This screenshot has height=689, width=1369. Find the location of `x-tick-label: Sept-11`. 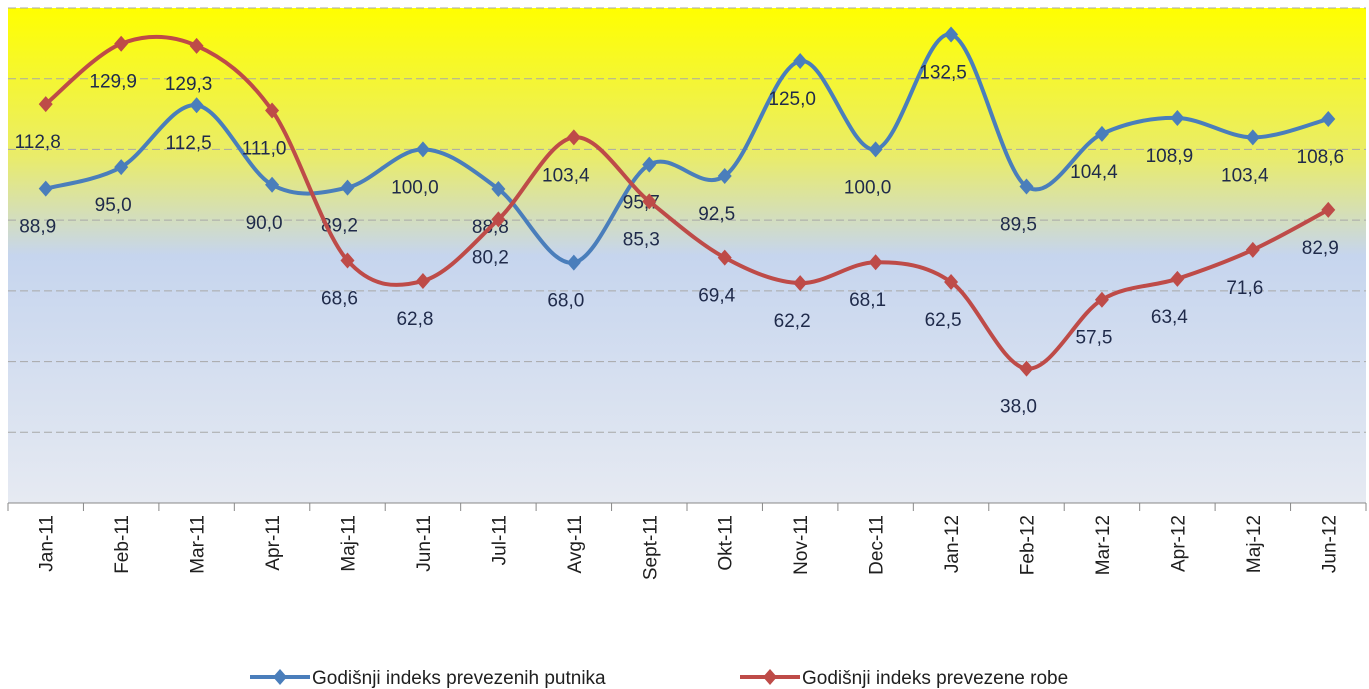

x-tick-label: Sept-11 is located at coordinates (650, 547).